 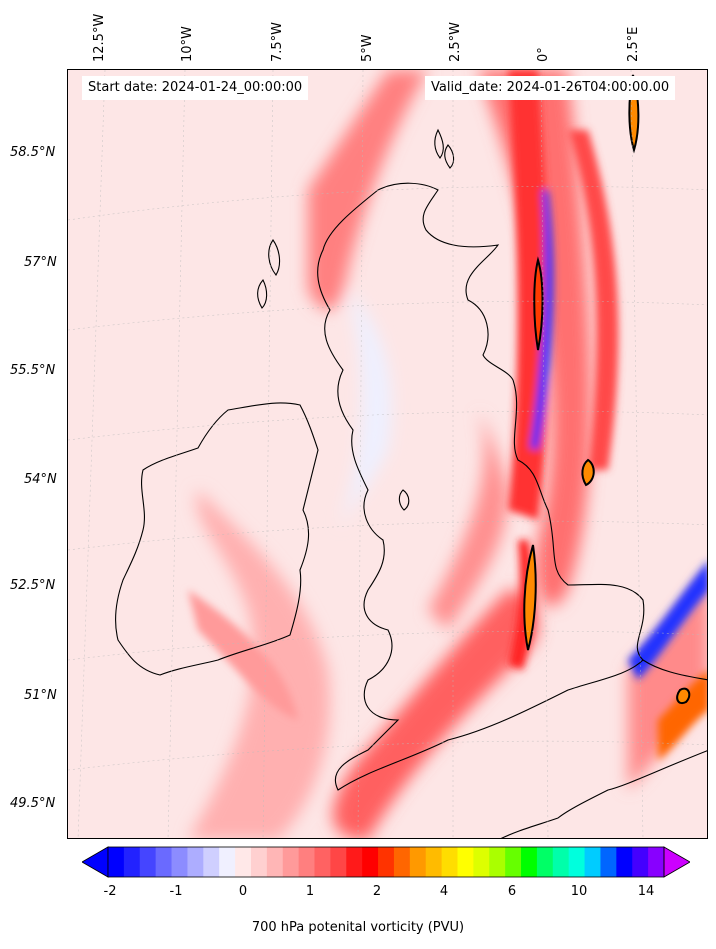 What do you see at coordinates (187, 44) in the screenshot?
I see `lon-label-10w: 10°W` at bounding box center [187, 44].